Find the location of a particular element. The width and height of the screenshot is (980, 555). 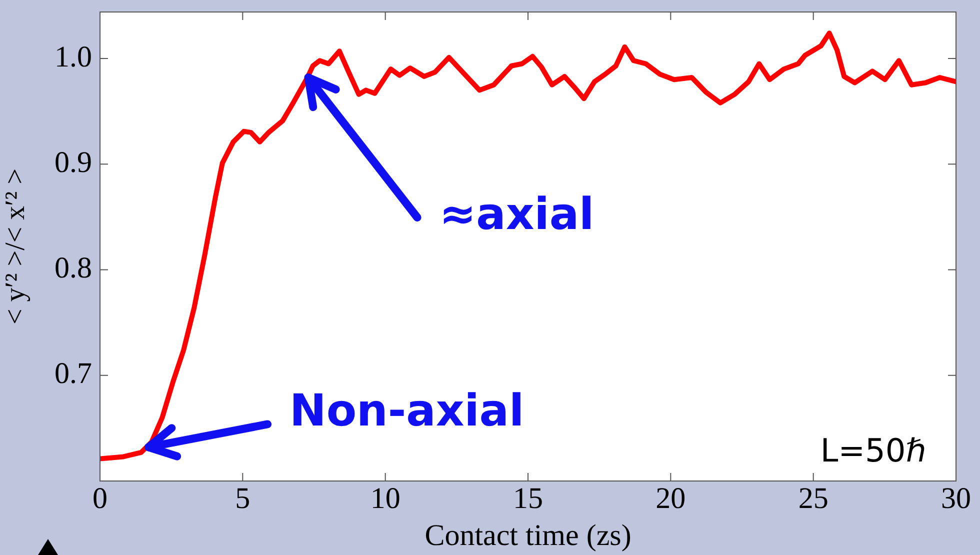

x-tick-label: 25 is located at coordinates (813, 498).